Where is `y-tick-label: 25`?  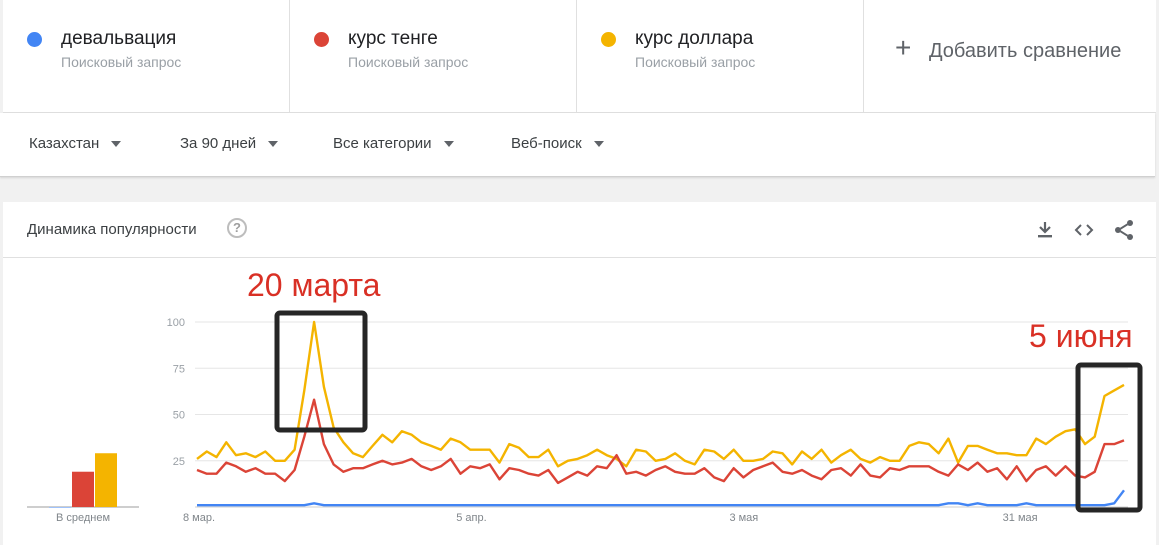
y-tick-label: 25 is located at coordinates (179, 462).